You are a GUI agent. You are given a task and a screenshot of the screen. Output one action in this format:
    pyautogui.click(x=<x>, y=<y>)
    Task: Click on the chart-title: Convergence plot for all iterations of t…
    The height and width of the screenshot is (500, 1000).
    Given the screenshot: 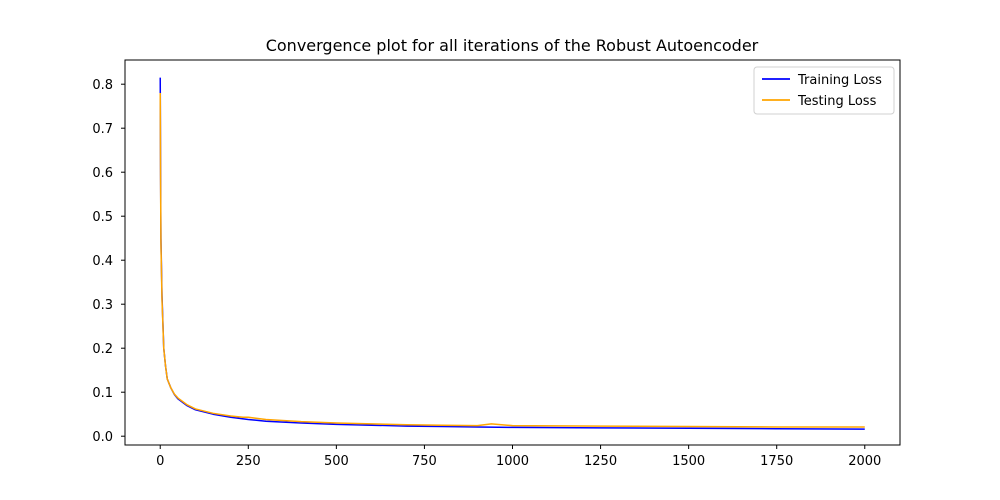 What is the action you would take?
    pyautogui.click(x=512, y=45)
    